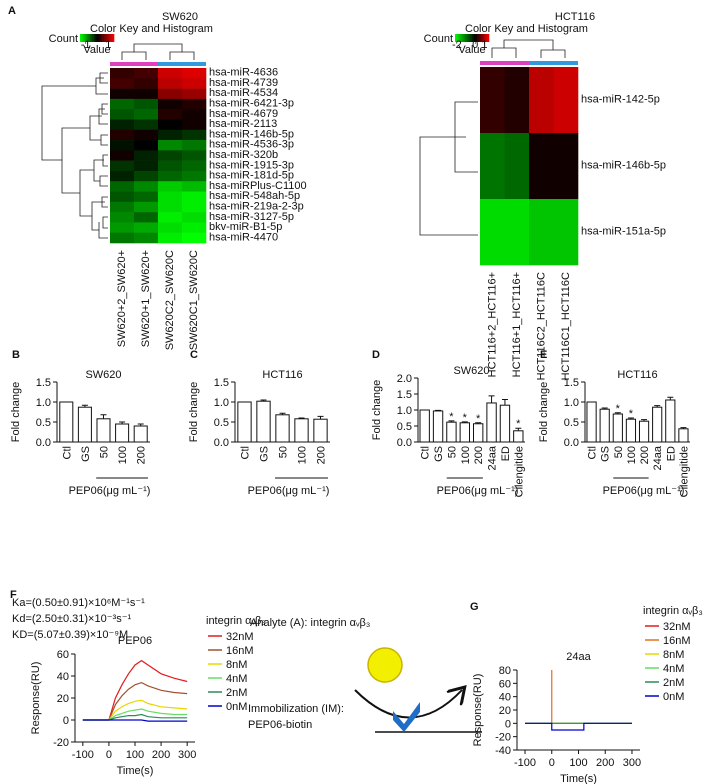 The width and height of the screenshot is (709, 784). Describe the element at coordinates (571, 383) in the screenshot. I see `y-tick-label: 1.5` at that location.